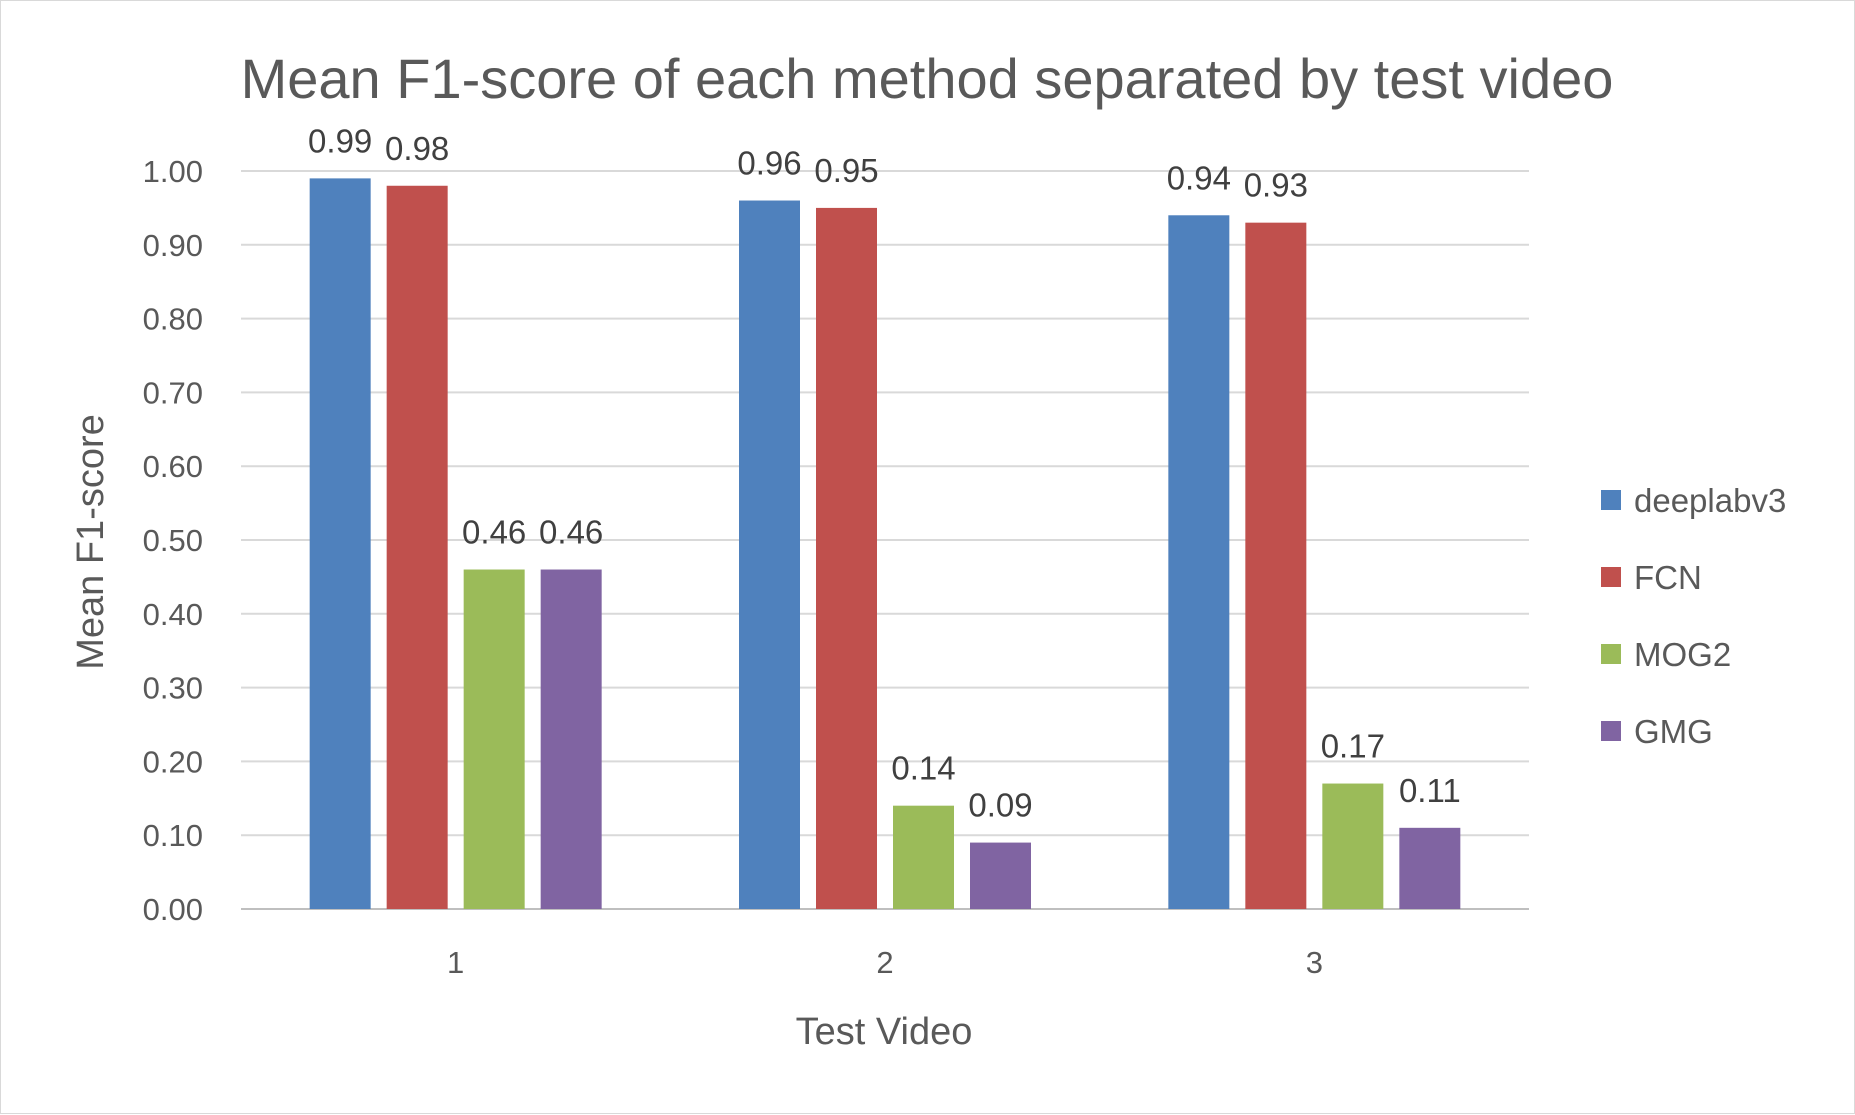 The height and width of the screenshot is (1115, 1855). I want to click on legend-label-mog2: MOG2, so click(1682, 654).